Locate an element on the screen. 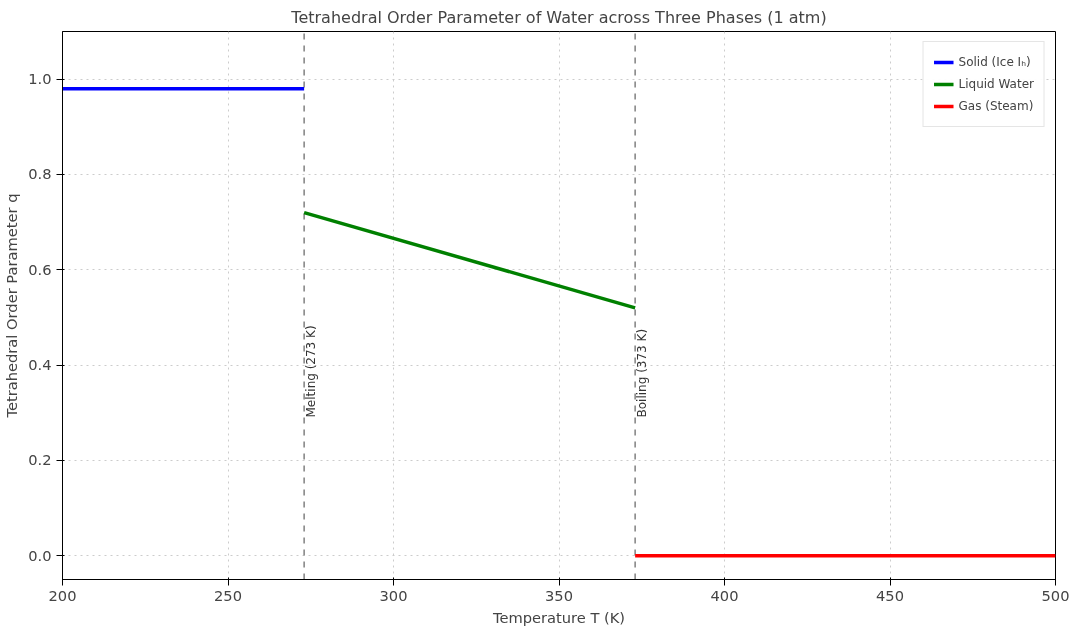 This screenshot has width=1074, height=632. x-axis-title: Temperature T (K) is located at coordinates (558, 617).